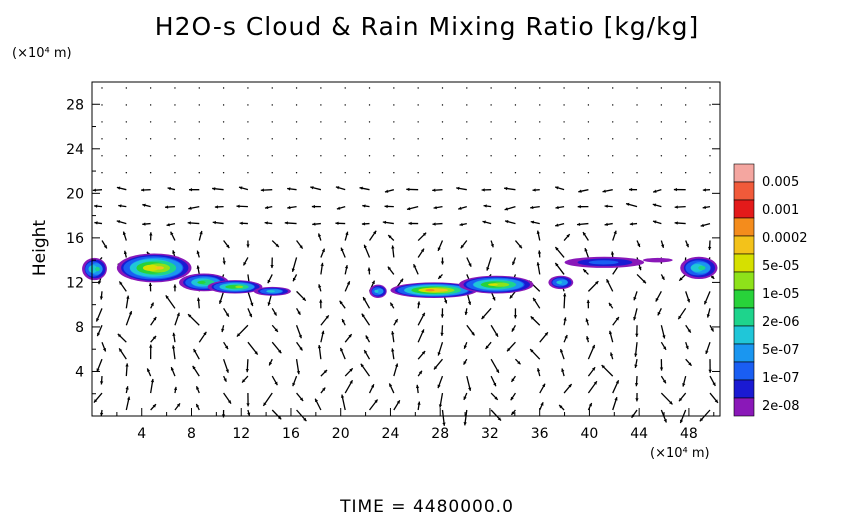 Image resolution: width=854 pixels, height=519 pixels. I want to click on y-tick-label: 4, so click(79, 372).